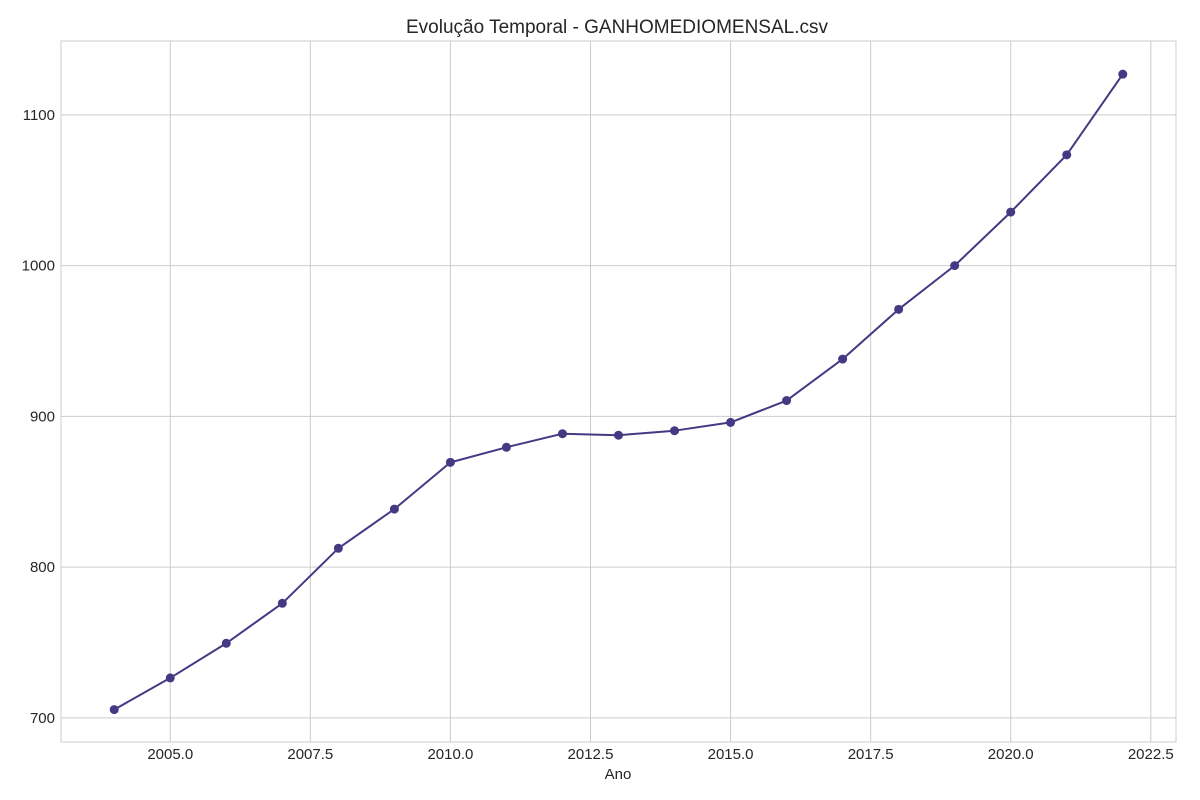 The width and height of the screenshot is (1200, 800). I want to click on x-tick-label: 2020.0, so click(1011, 754).